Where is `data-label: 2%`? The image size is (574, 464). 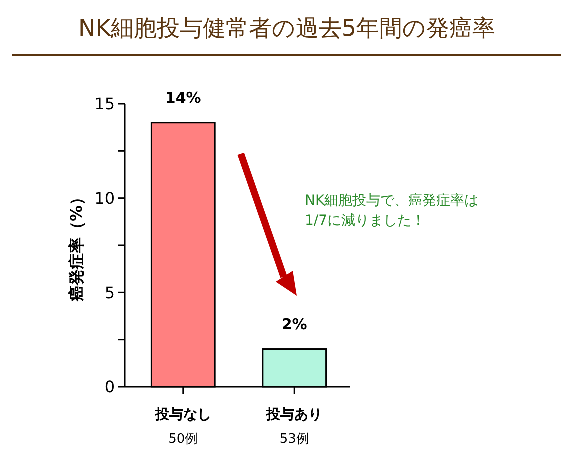
data-label: 2% is located at coordinates (295, 324).